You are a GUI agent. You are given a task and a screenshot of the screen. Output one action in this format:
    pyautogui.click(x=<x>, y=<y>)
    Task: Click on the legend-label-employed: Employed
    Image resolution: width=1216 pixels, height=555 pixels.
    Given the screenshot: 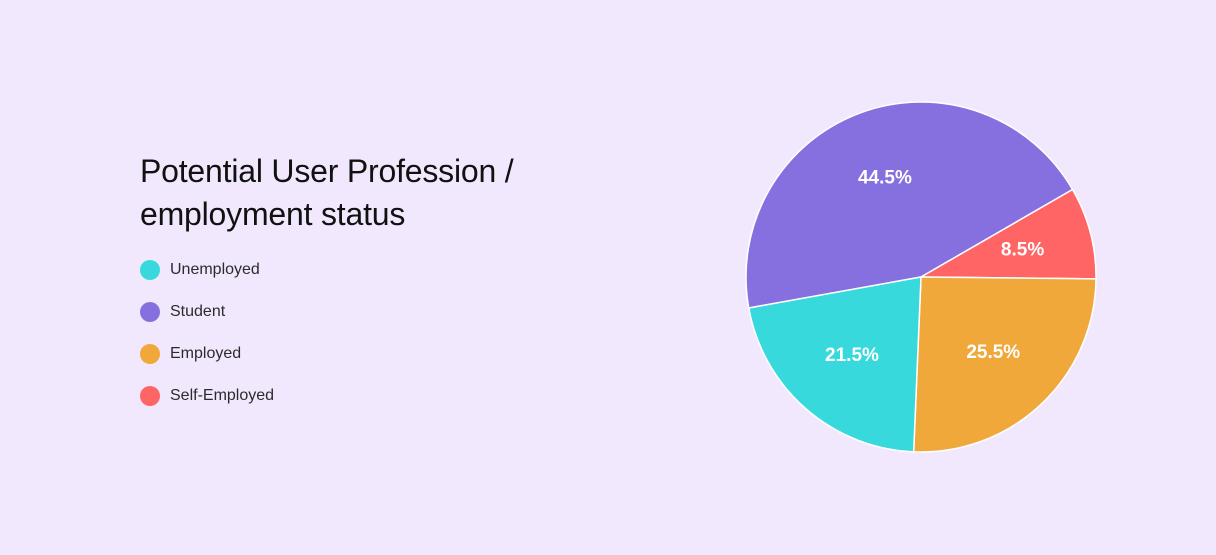 What is the action you would take?
    pyautogui.click(x=206, y=353)
    